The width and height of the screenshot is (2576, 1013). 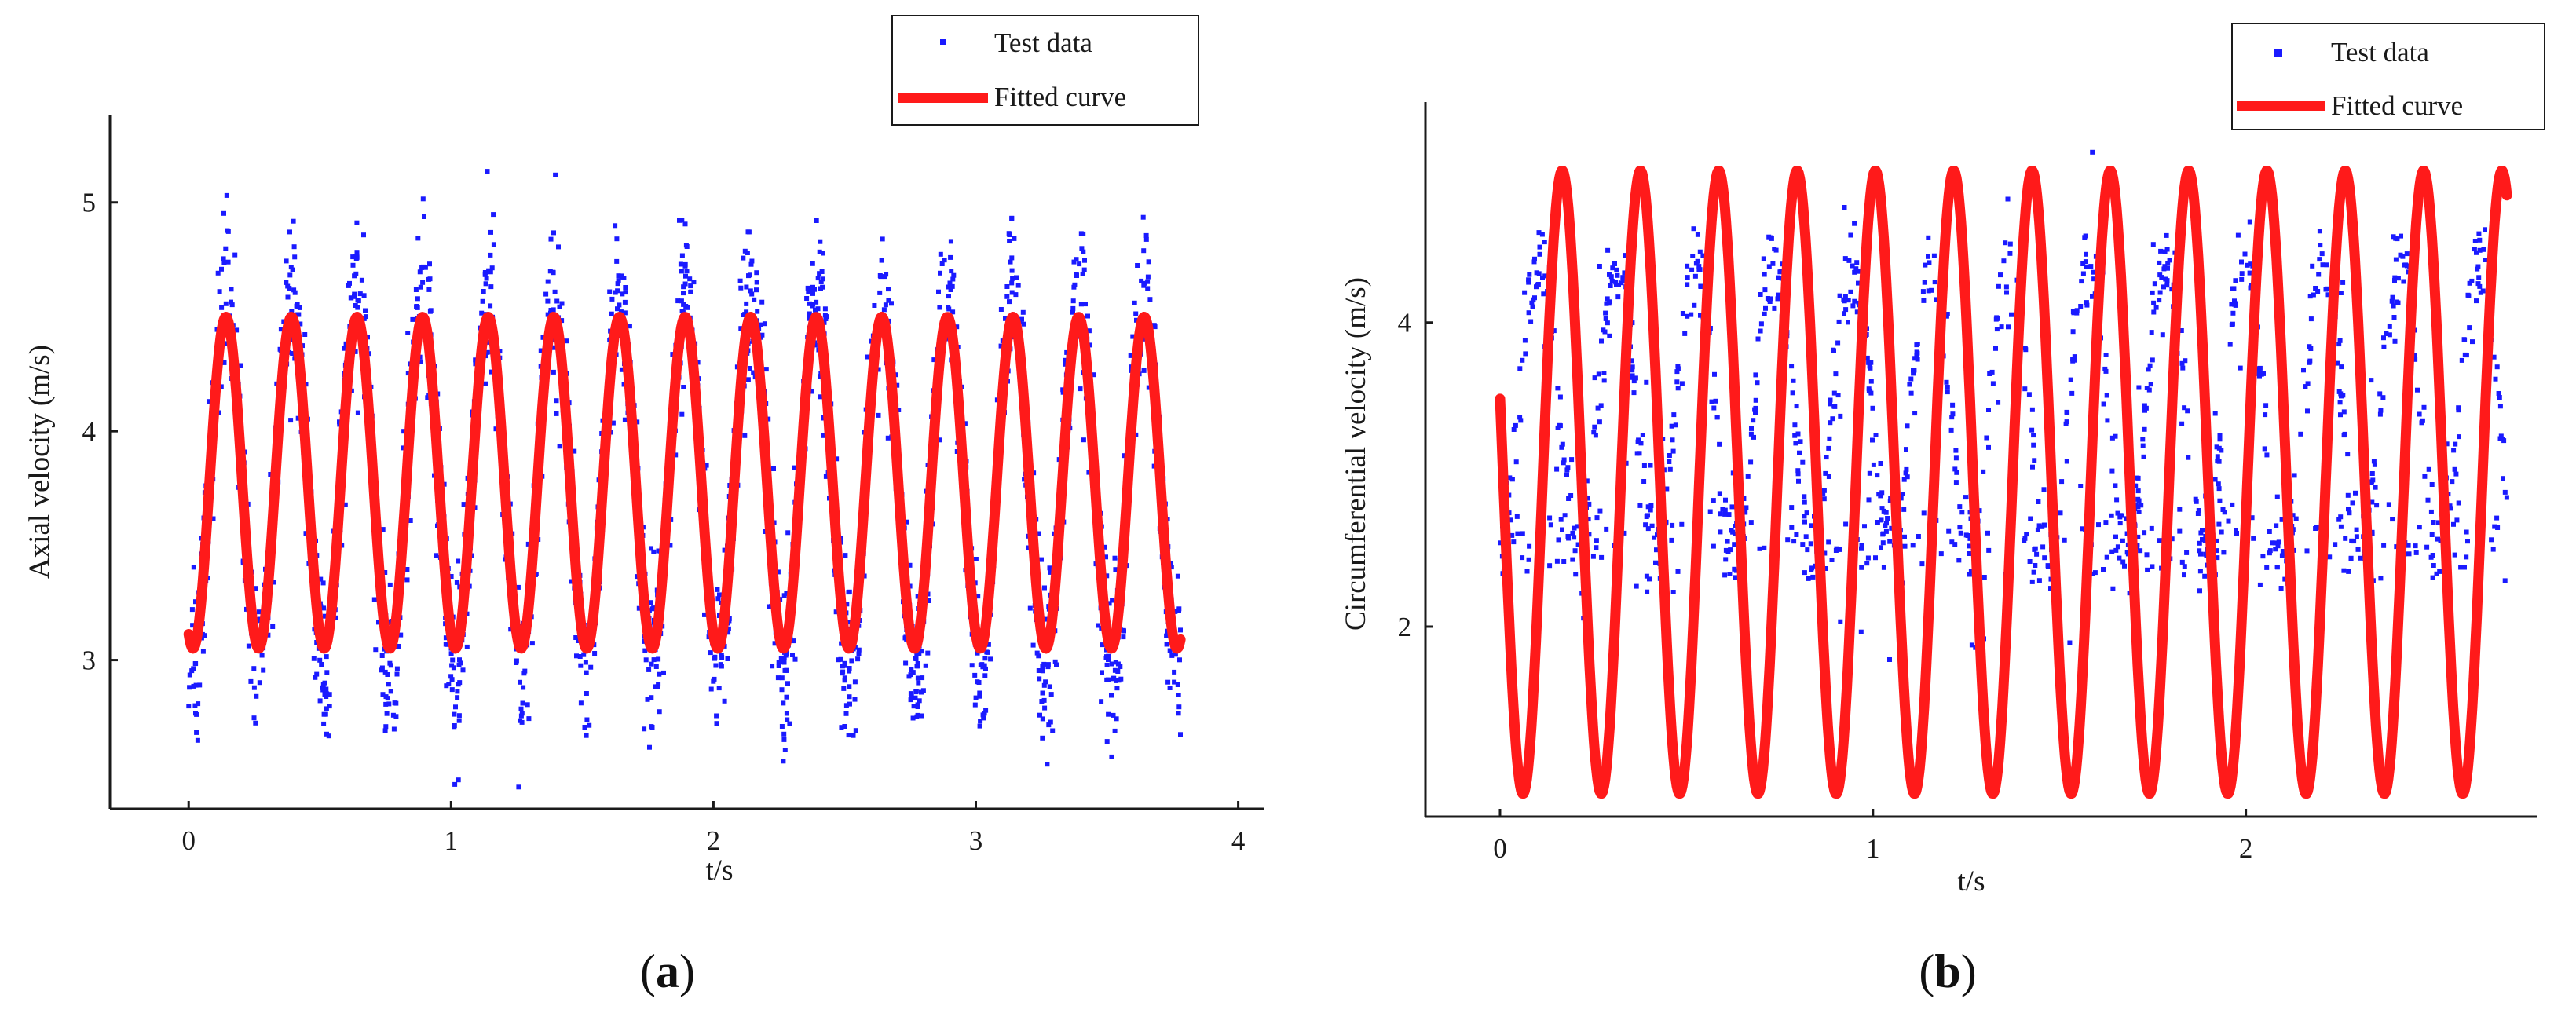 I want to click on a-x-axis-label: t/s, so click(x=720, y=870).